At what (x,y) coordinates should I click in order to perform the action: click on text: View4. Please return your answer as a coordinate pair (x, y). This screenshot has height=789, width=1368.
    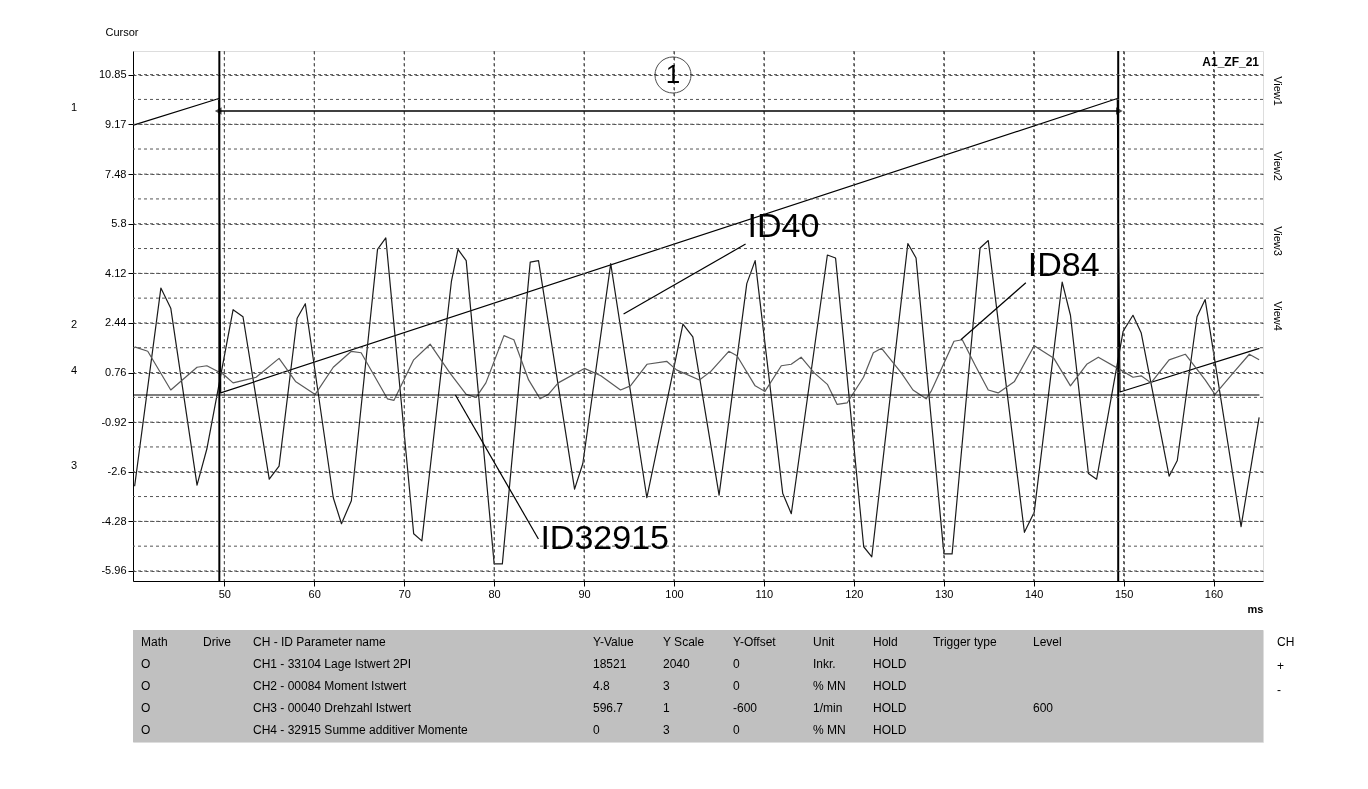
    Looking at the image, I should click on (1278, 316).